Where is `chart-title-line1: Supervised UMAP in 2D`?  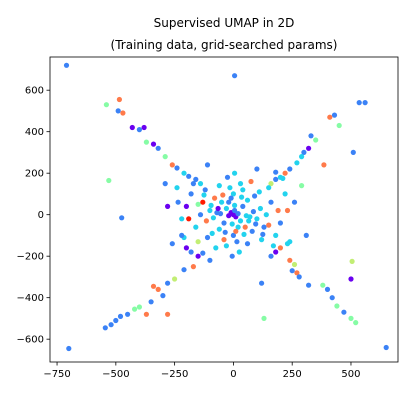
chart-title-line1: Supervised UMAP in 2D is located at coordinates (224, 23).